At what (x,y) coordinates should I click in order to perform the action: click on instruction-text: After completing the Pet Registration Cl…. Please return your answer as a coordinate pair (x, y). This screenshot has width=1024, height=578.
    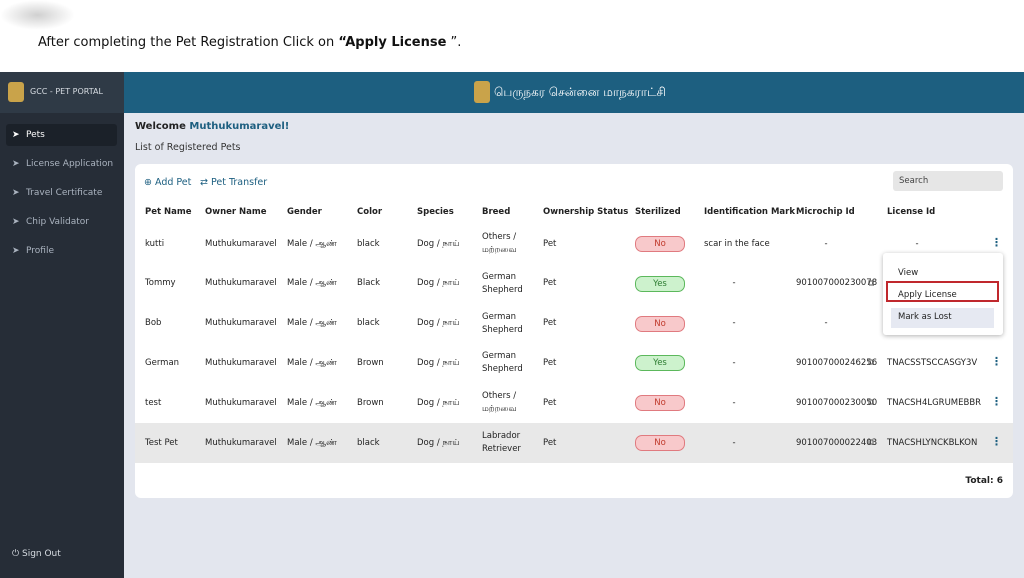
    Looking at the image, I should click on (188, 42).